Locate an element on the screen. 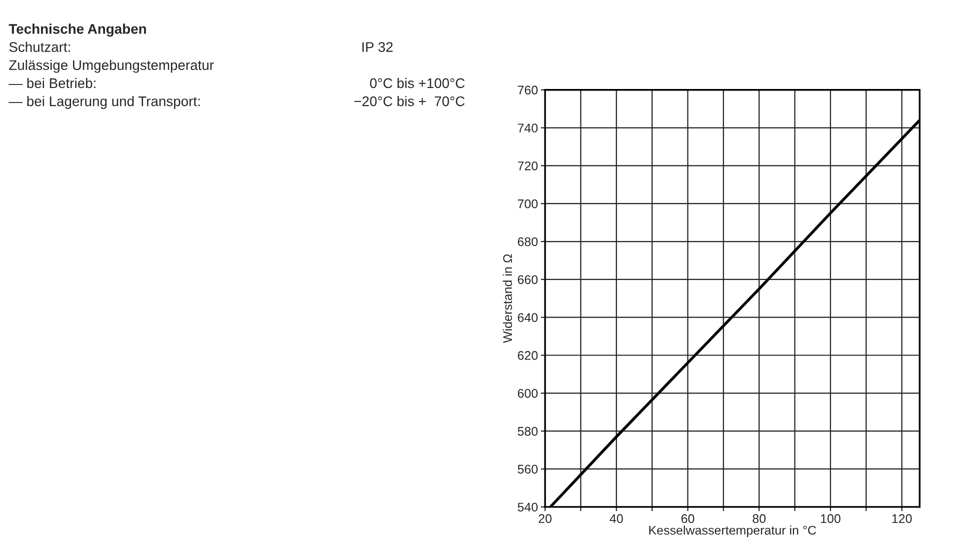  y-tick-label: 660 is located at coordinates (528, 279).